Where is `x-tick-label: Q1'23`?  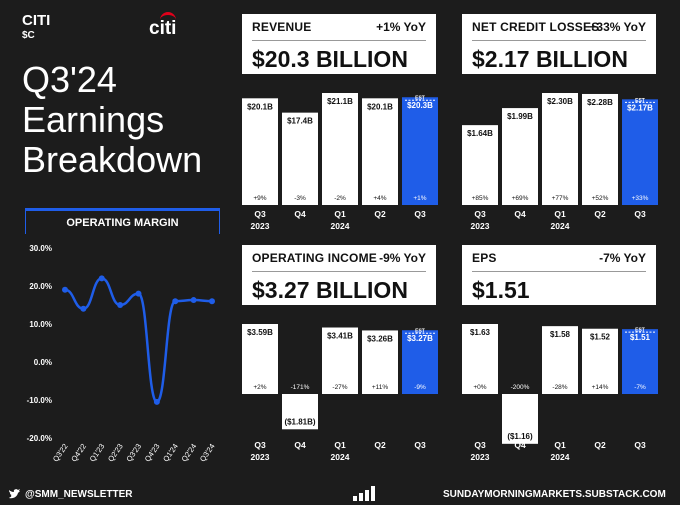
x-tick-label: Q1'23 is located at coordinates (97, 452).